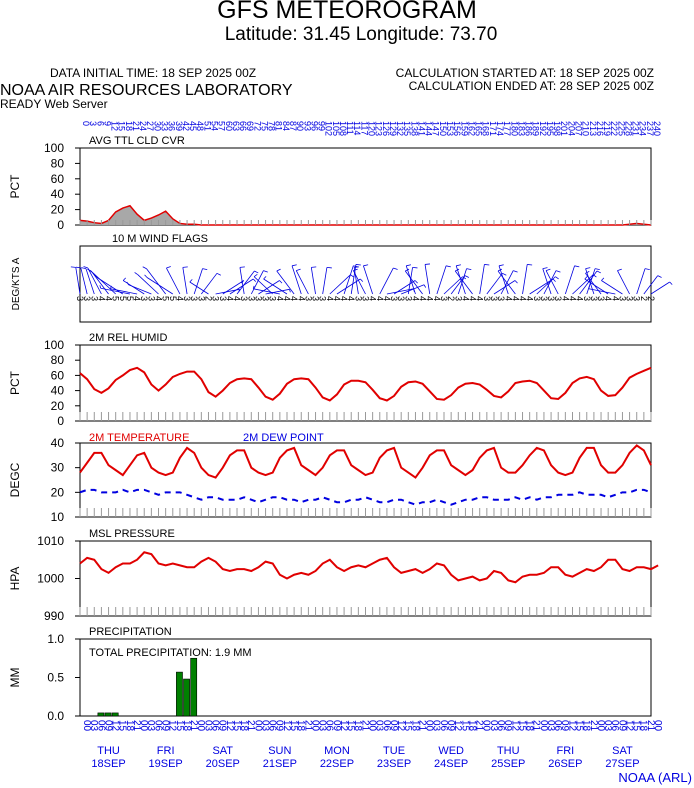  Describe the element at coordinates (58, 179) in the screenshot. I see `cloud-cover-tick-label: 60` at that location.